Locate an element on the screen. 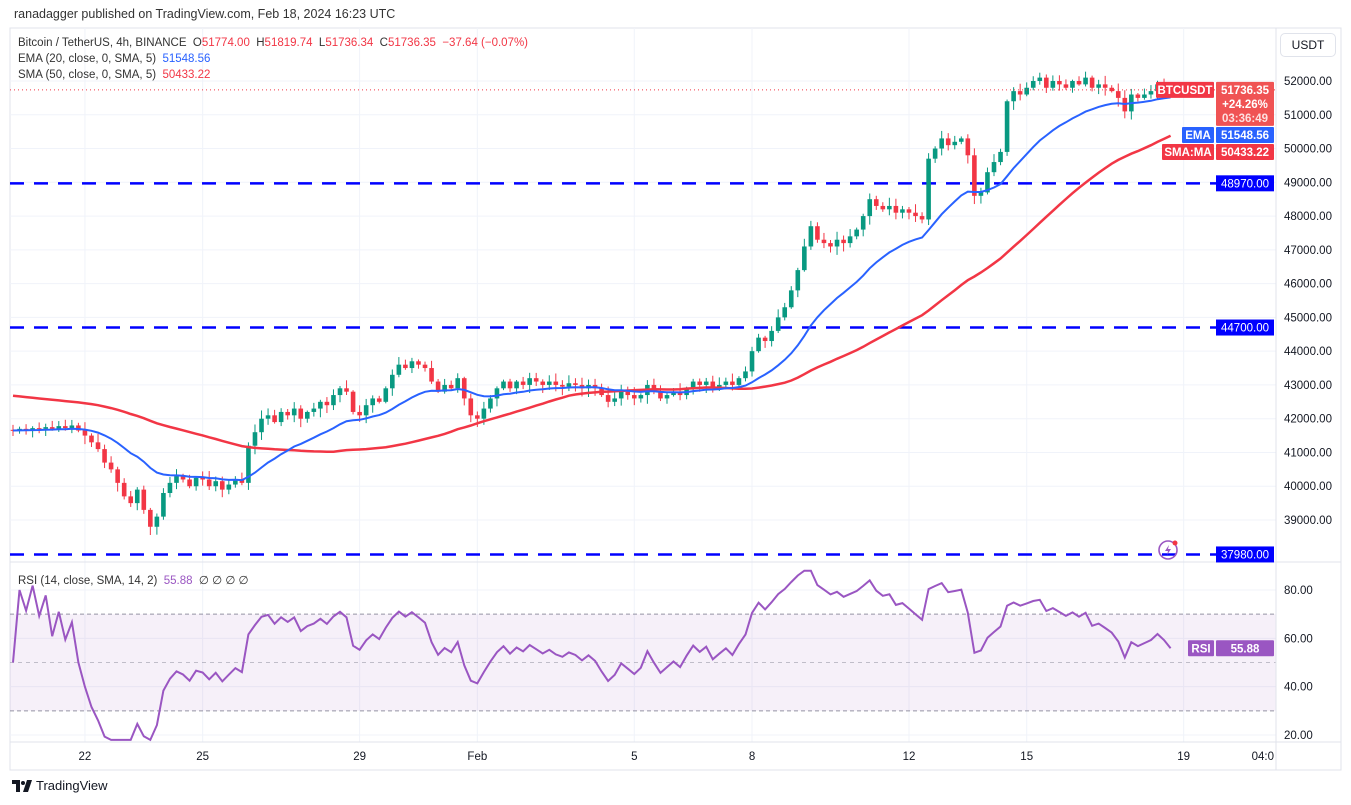  last-price: 51736.35 is located at coordinates (1245, 91).